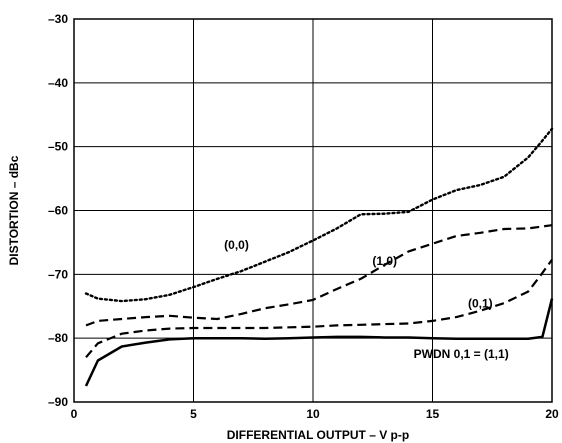 The image size is (562, 443). What do you see at coordinates (236, 245) in the screenshot?
I see `series-annotation-0: (0,0)` at bounding box center [236, 245].